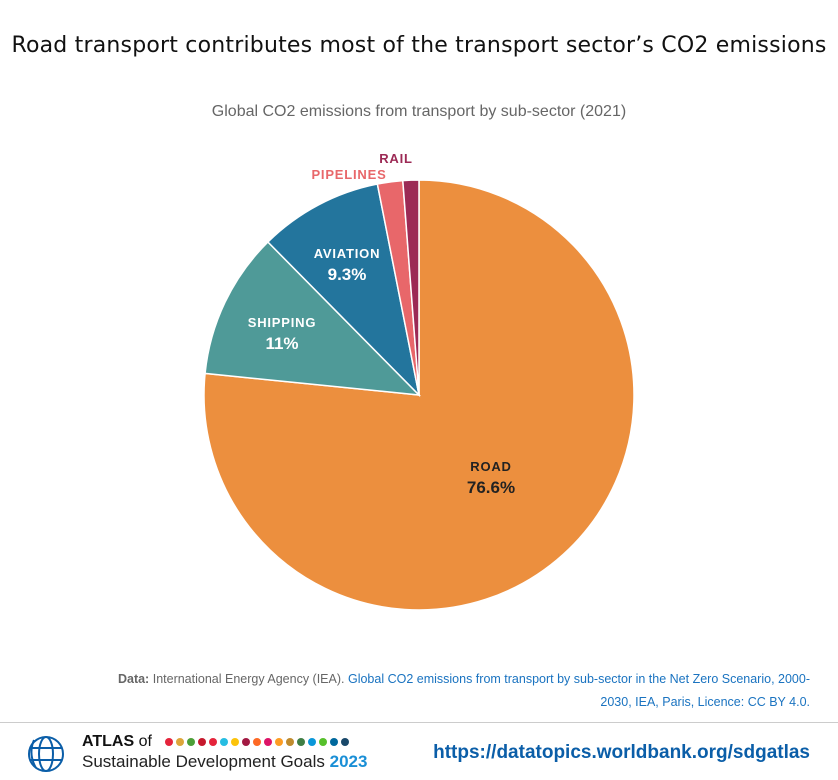 Image resolution: width=838 pixels, height=780 pixels. I want to click on atlas-brand: ATLAS of, so click(117, 742).